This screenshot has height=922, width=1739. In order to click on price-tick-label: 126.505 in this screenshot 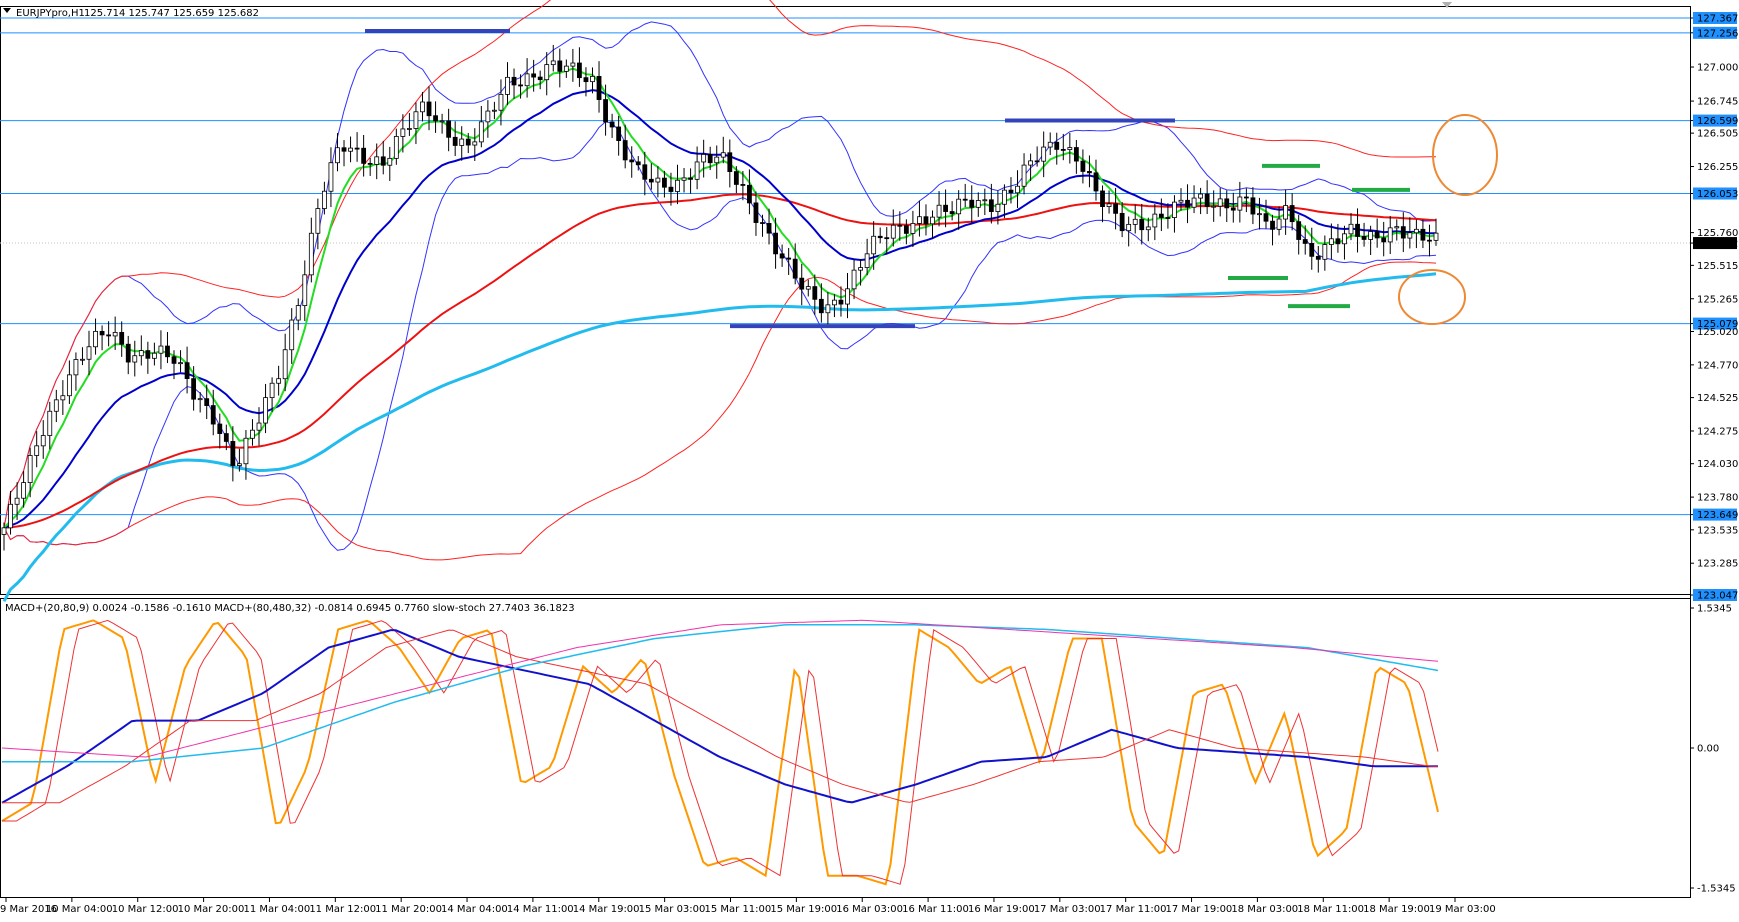, I will do `click(1717, 134)`.